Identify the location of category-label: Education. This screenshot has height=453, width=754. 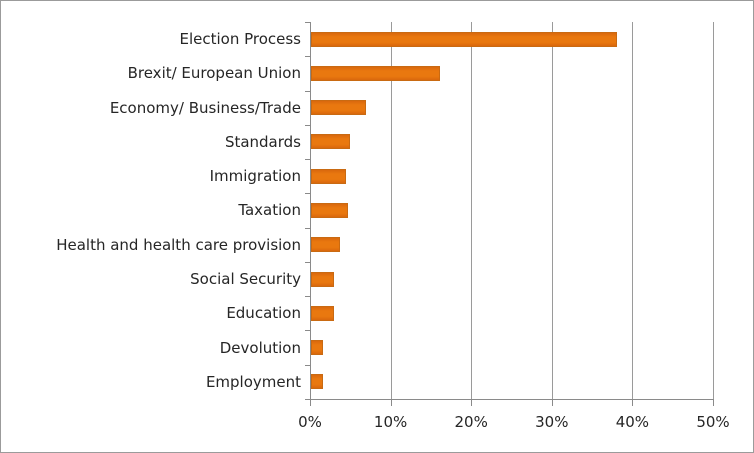
(263, 313).